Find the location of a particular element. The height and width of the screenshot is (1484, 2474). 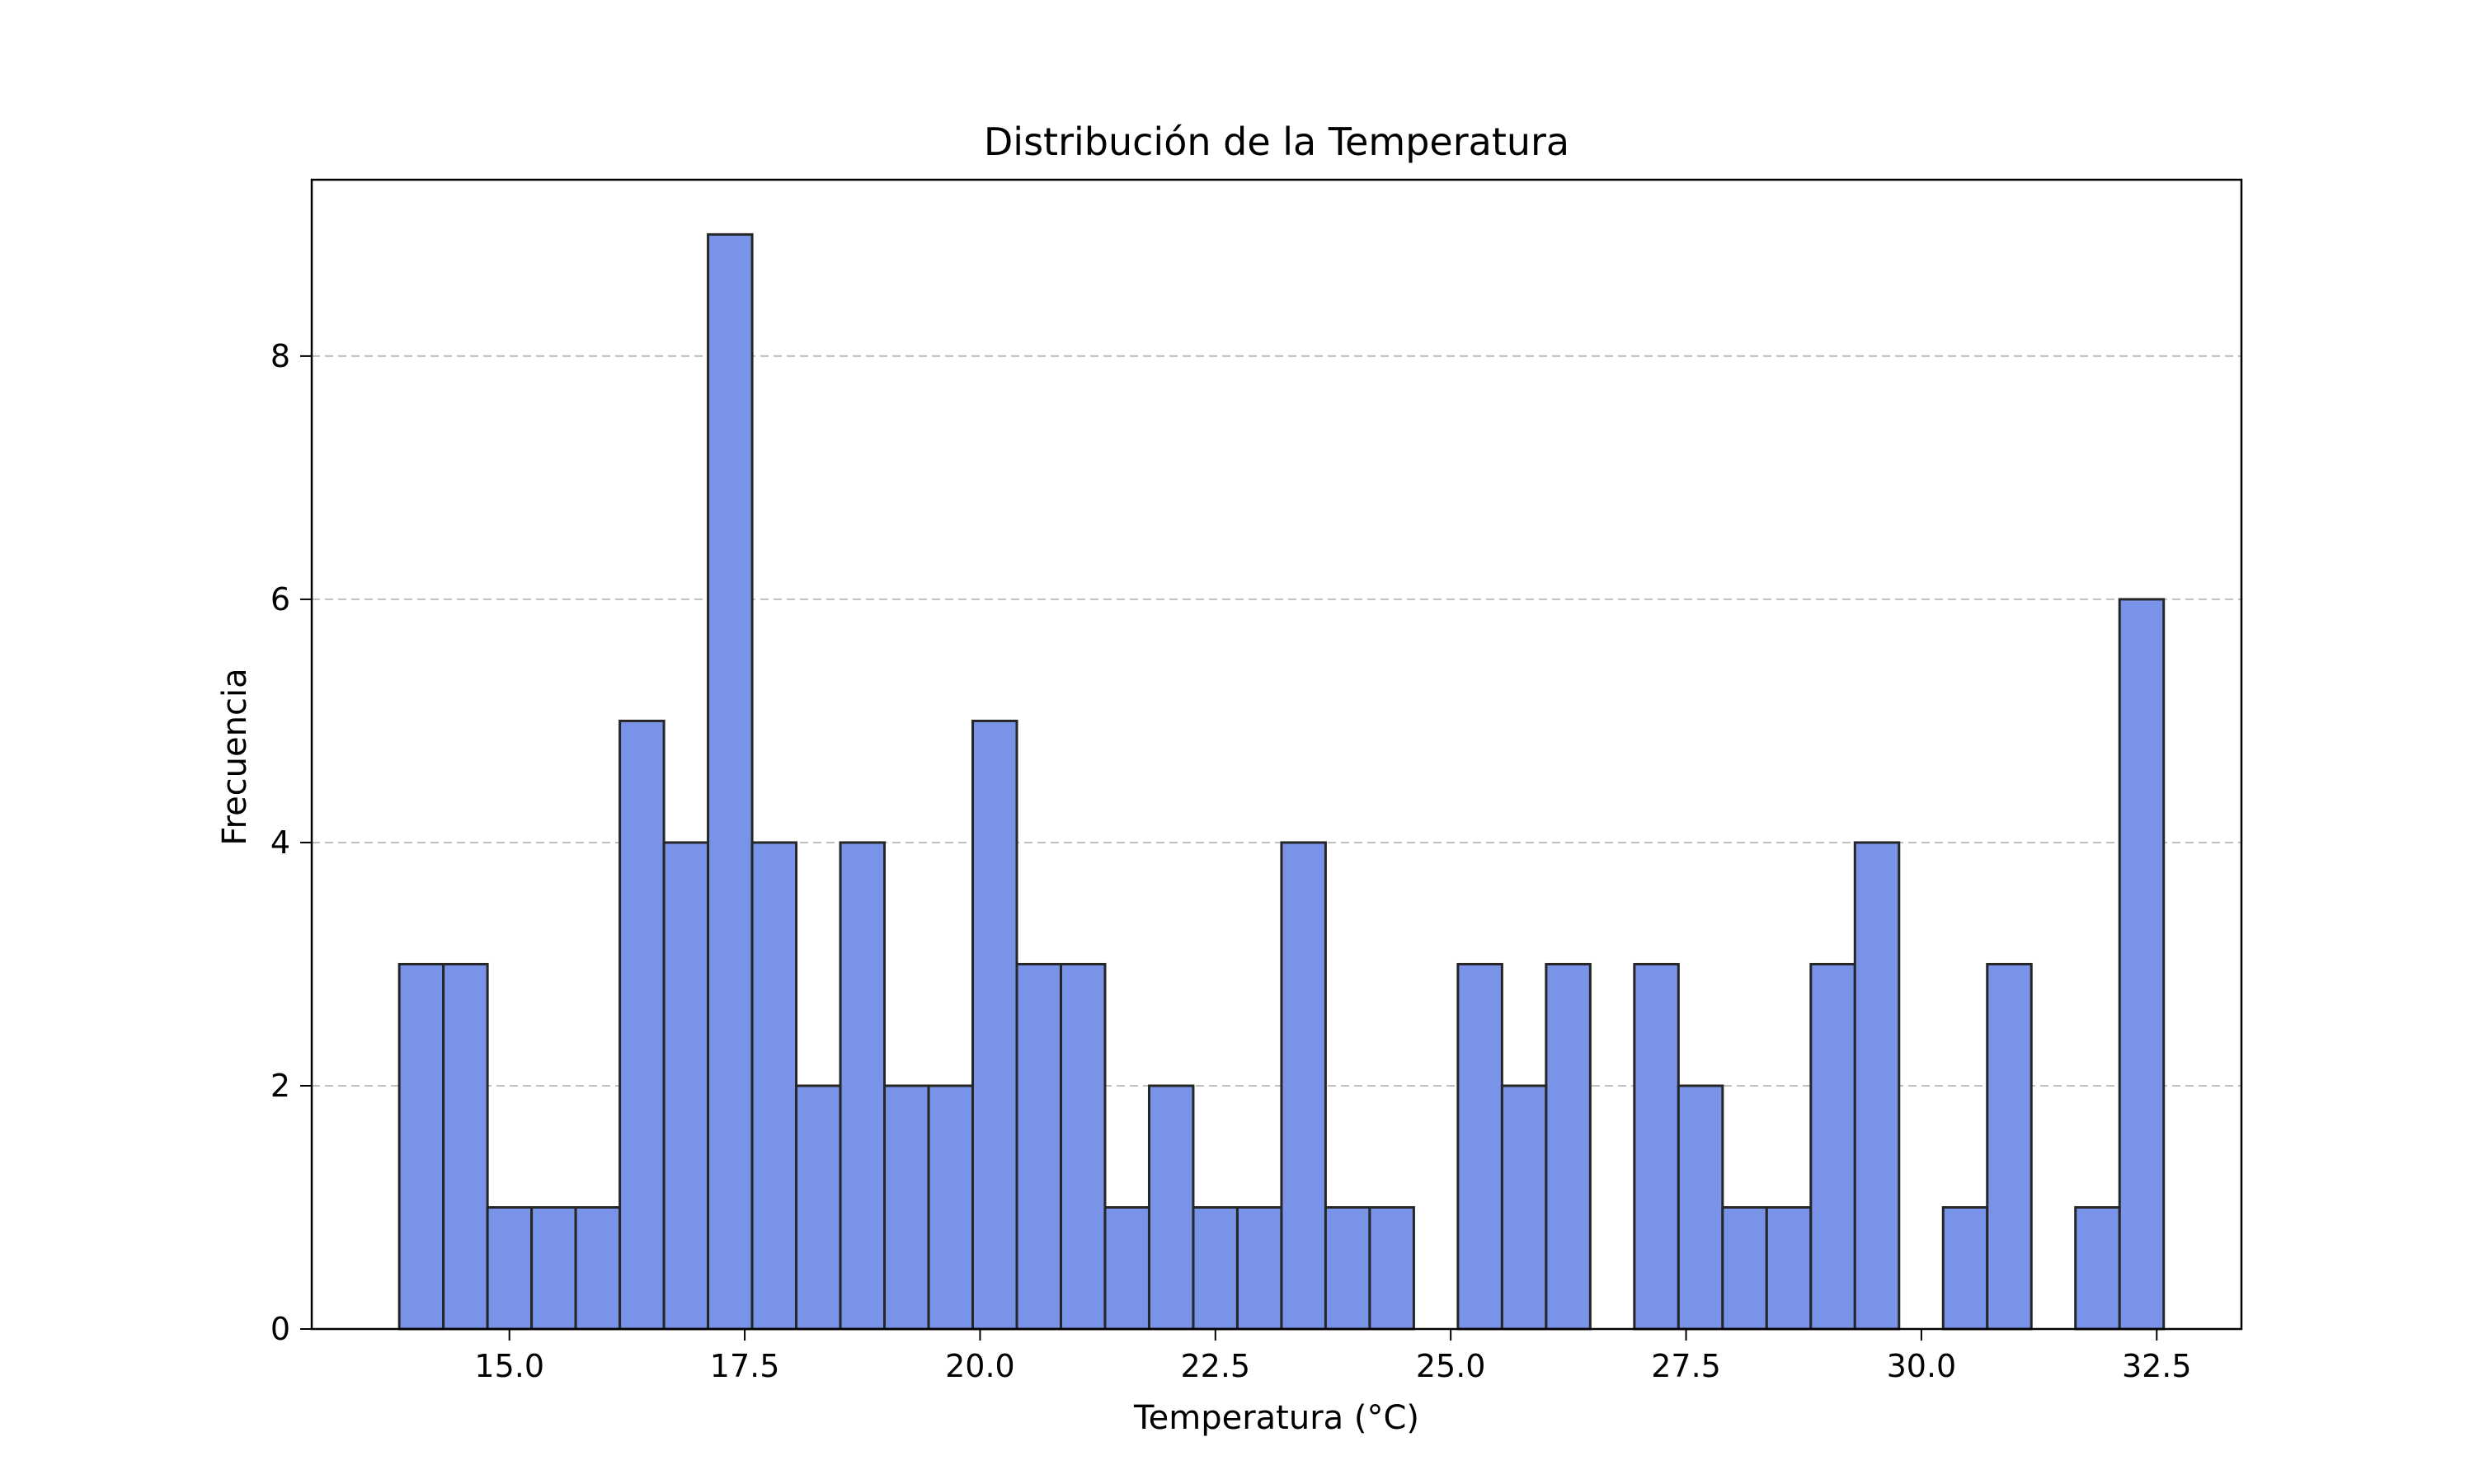

y-tick-label: 2 is located at coordinates (280, 1086).